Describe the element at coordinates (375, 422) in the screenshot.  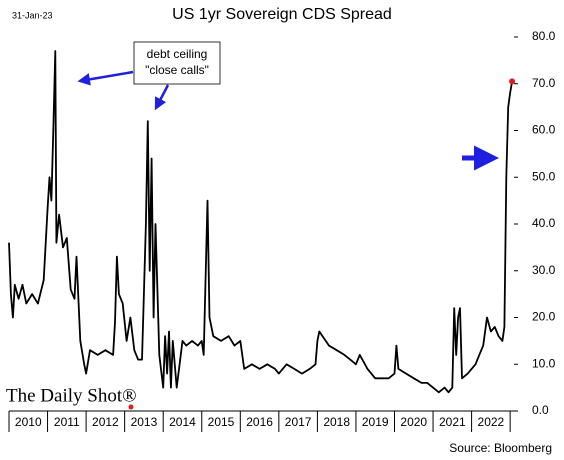
I see `x-tick-label: 2019` at that location.